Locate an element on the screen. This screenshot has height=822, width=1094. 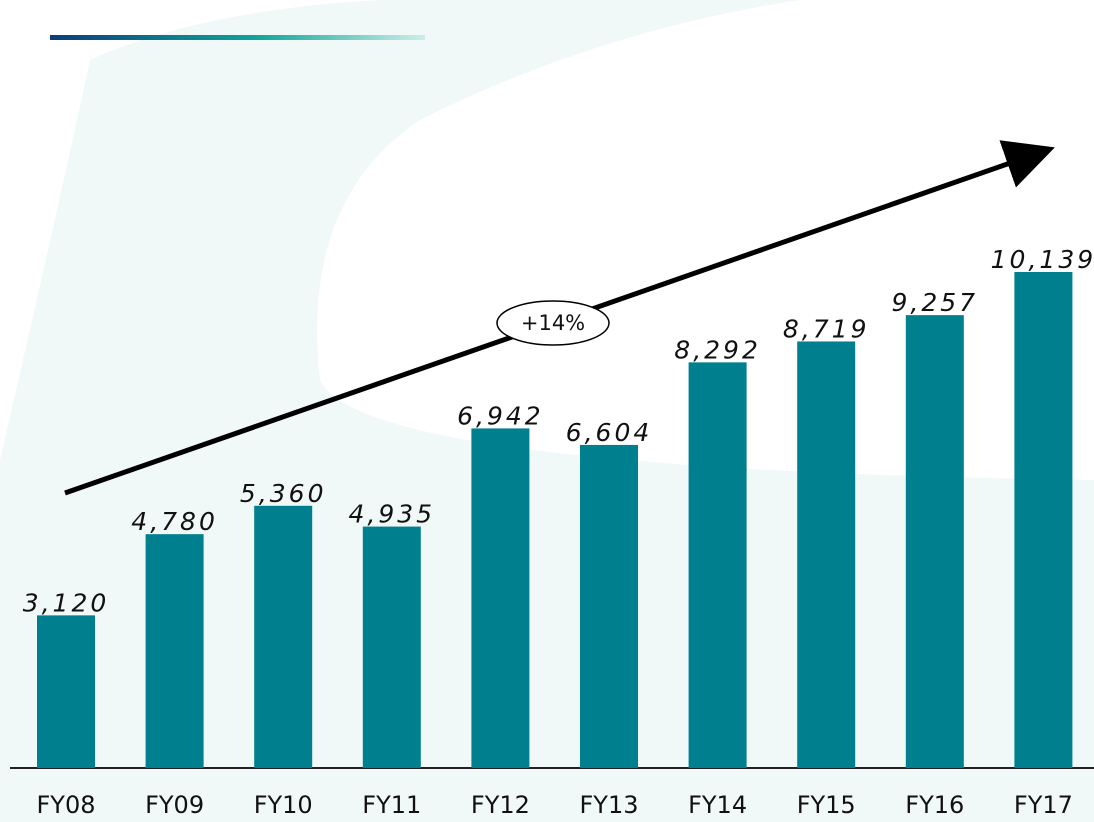
x-tick-label: FY17 is located at coordinates (1043, 805).